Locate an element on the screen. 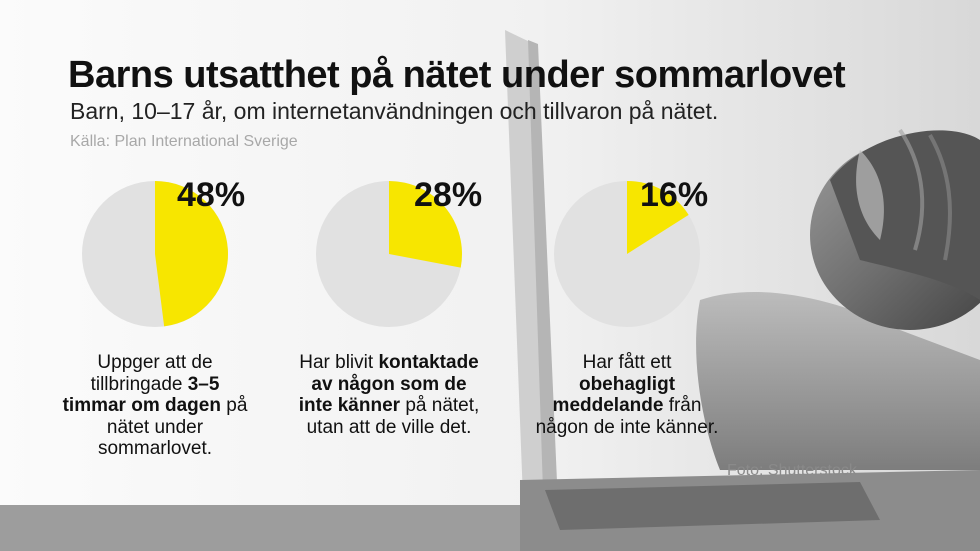  pie-3-value-label: 16% is located at coordinates (674, 195).